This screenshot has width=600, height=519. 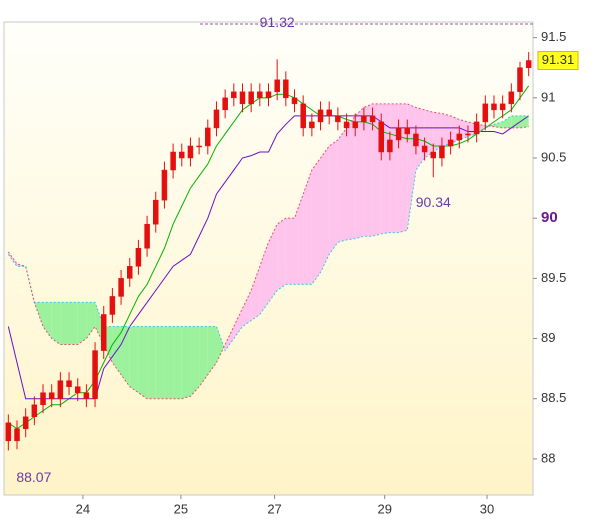 I want to click on x-tick-label: 24, so click(x=83, y=508).